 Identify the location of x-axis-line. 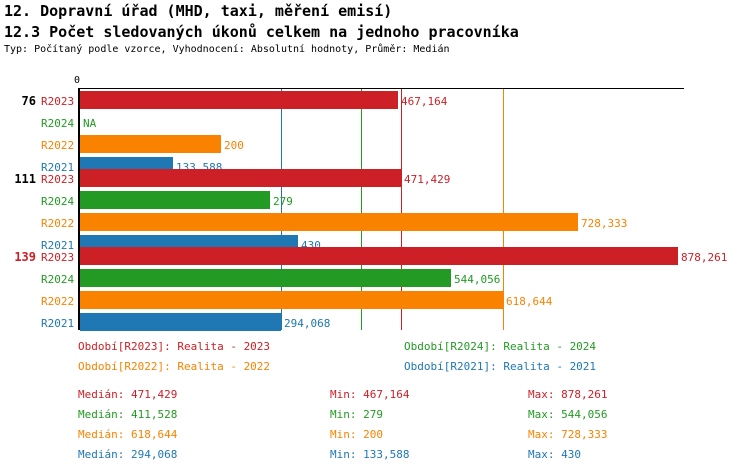
(381, 88).